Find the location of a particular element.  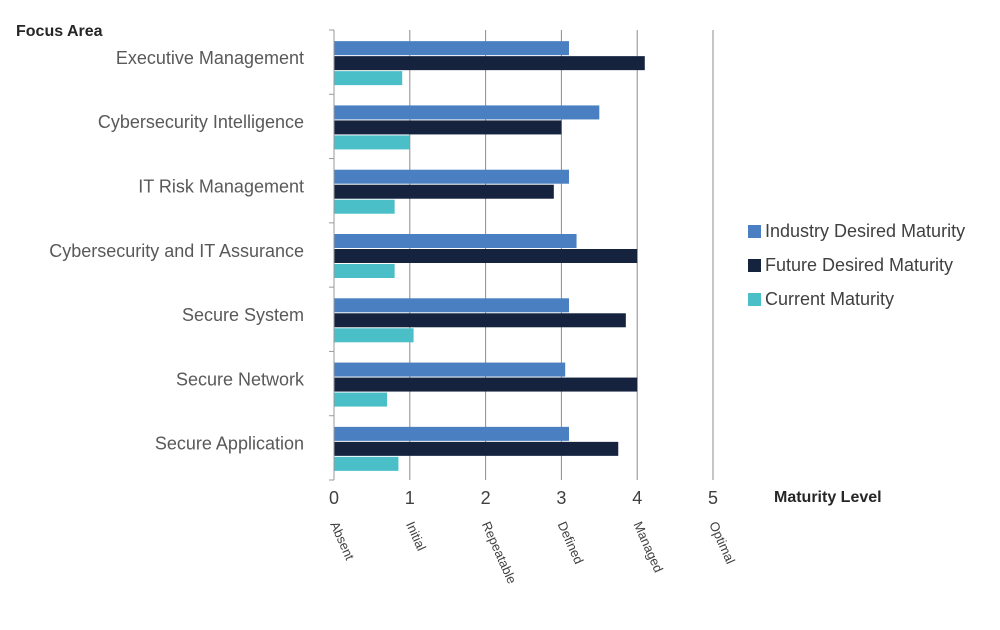

x-tick-label: 5 is located at coordinates (713, 498).